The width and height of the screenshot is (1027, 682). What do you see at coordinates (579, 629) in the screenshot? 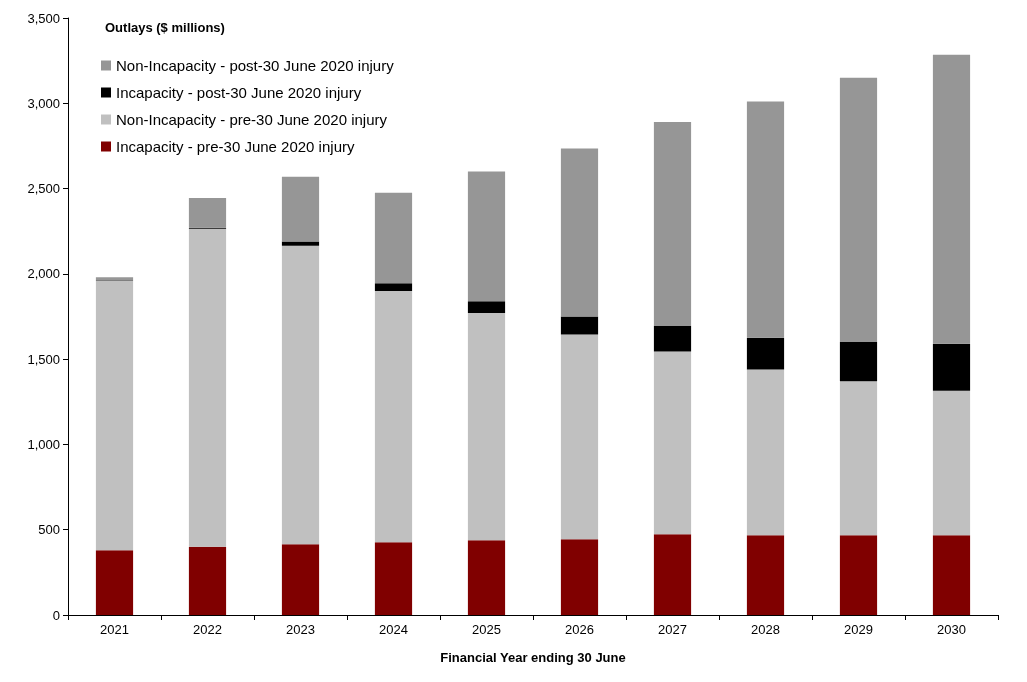
I see `x-tick-label: 2026` at bounding box center [579, 629].